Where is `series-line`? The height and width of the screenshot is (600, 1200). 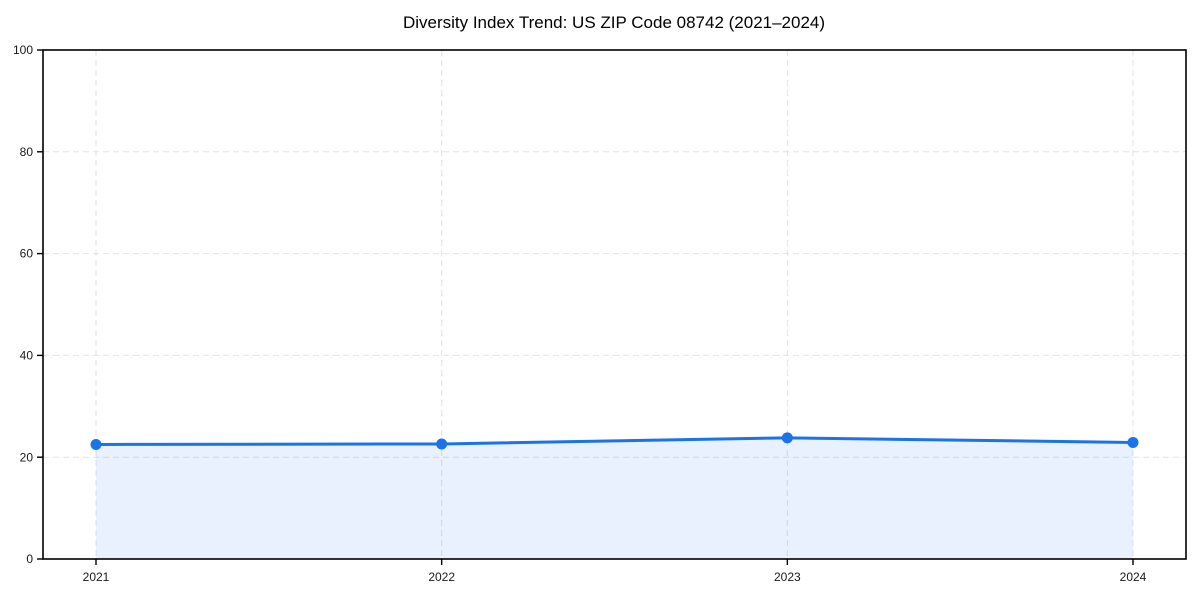
series-line is located at coordinates (614, 441).